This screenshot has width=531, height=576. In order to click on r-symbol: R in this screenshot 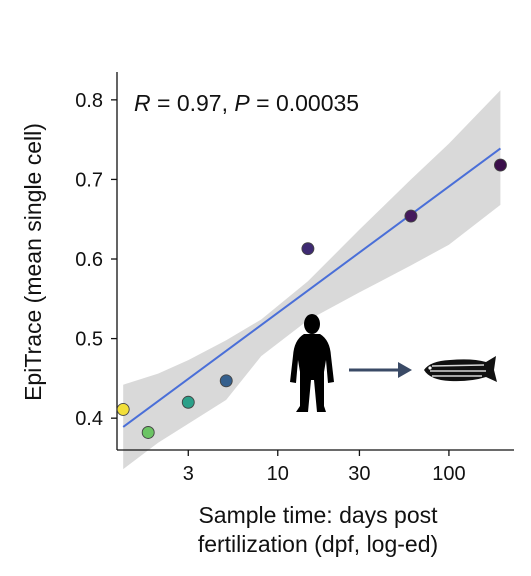, I will do `click(142, 103)`.